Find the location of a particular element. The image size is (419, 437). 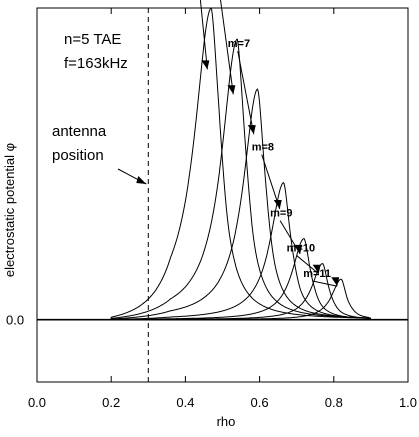

antenna-label-line2: position is located at coordinates (78, 155).